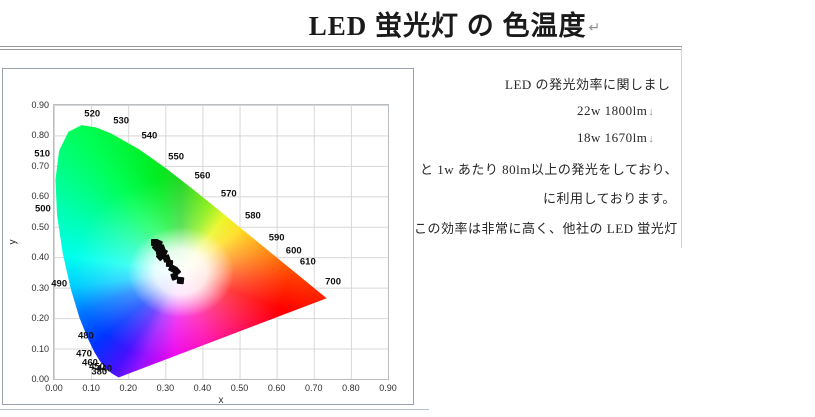  I want to click on wavelength-label-570: 570, so click(228, 194).